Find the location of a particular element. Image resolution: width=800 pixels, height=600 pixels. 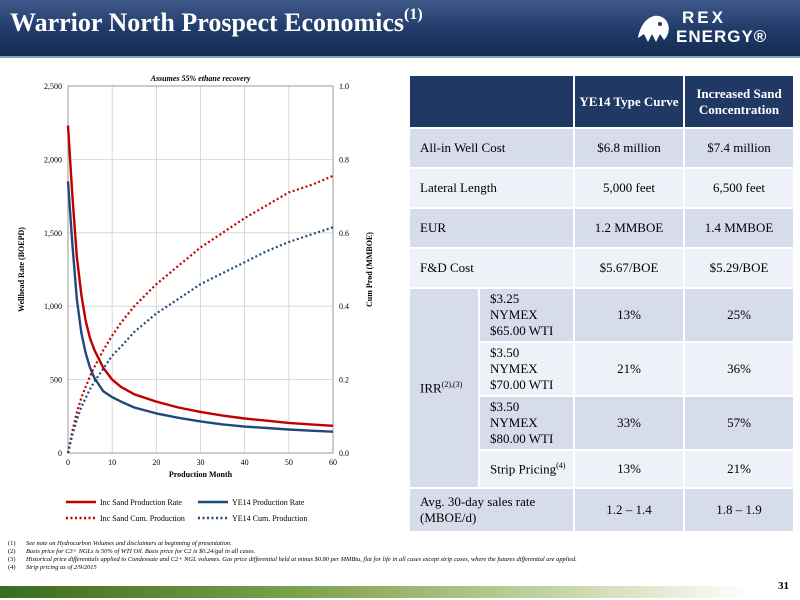

footnote: (4) Strip pricing as of 2/9/2015 is located at coordinates (52, 567).